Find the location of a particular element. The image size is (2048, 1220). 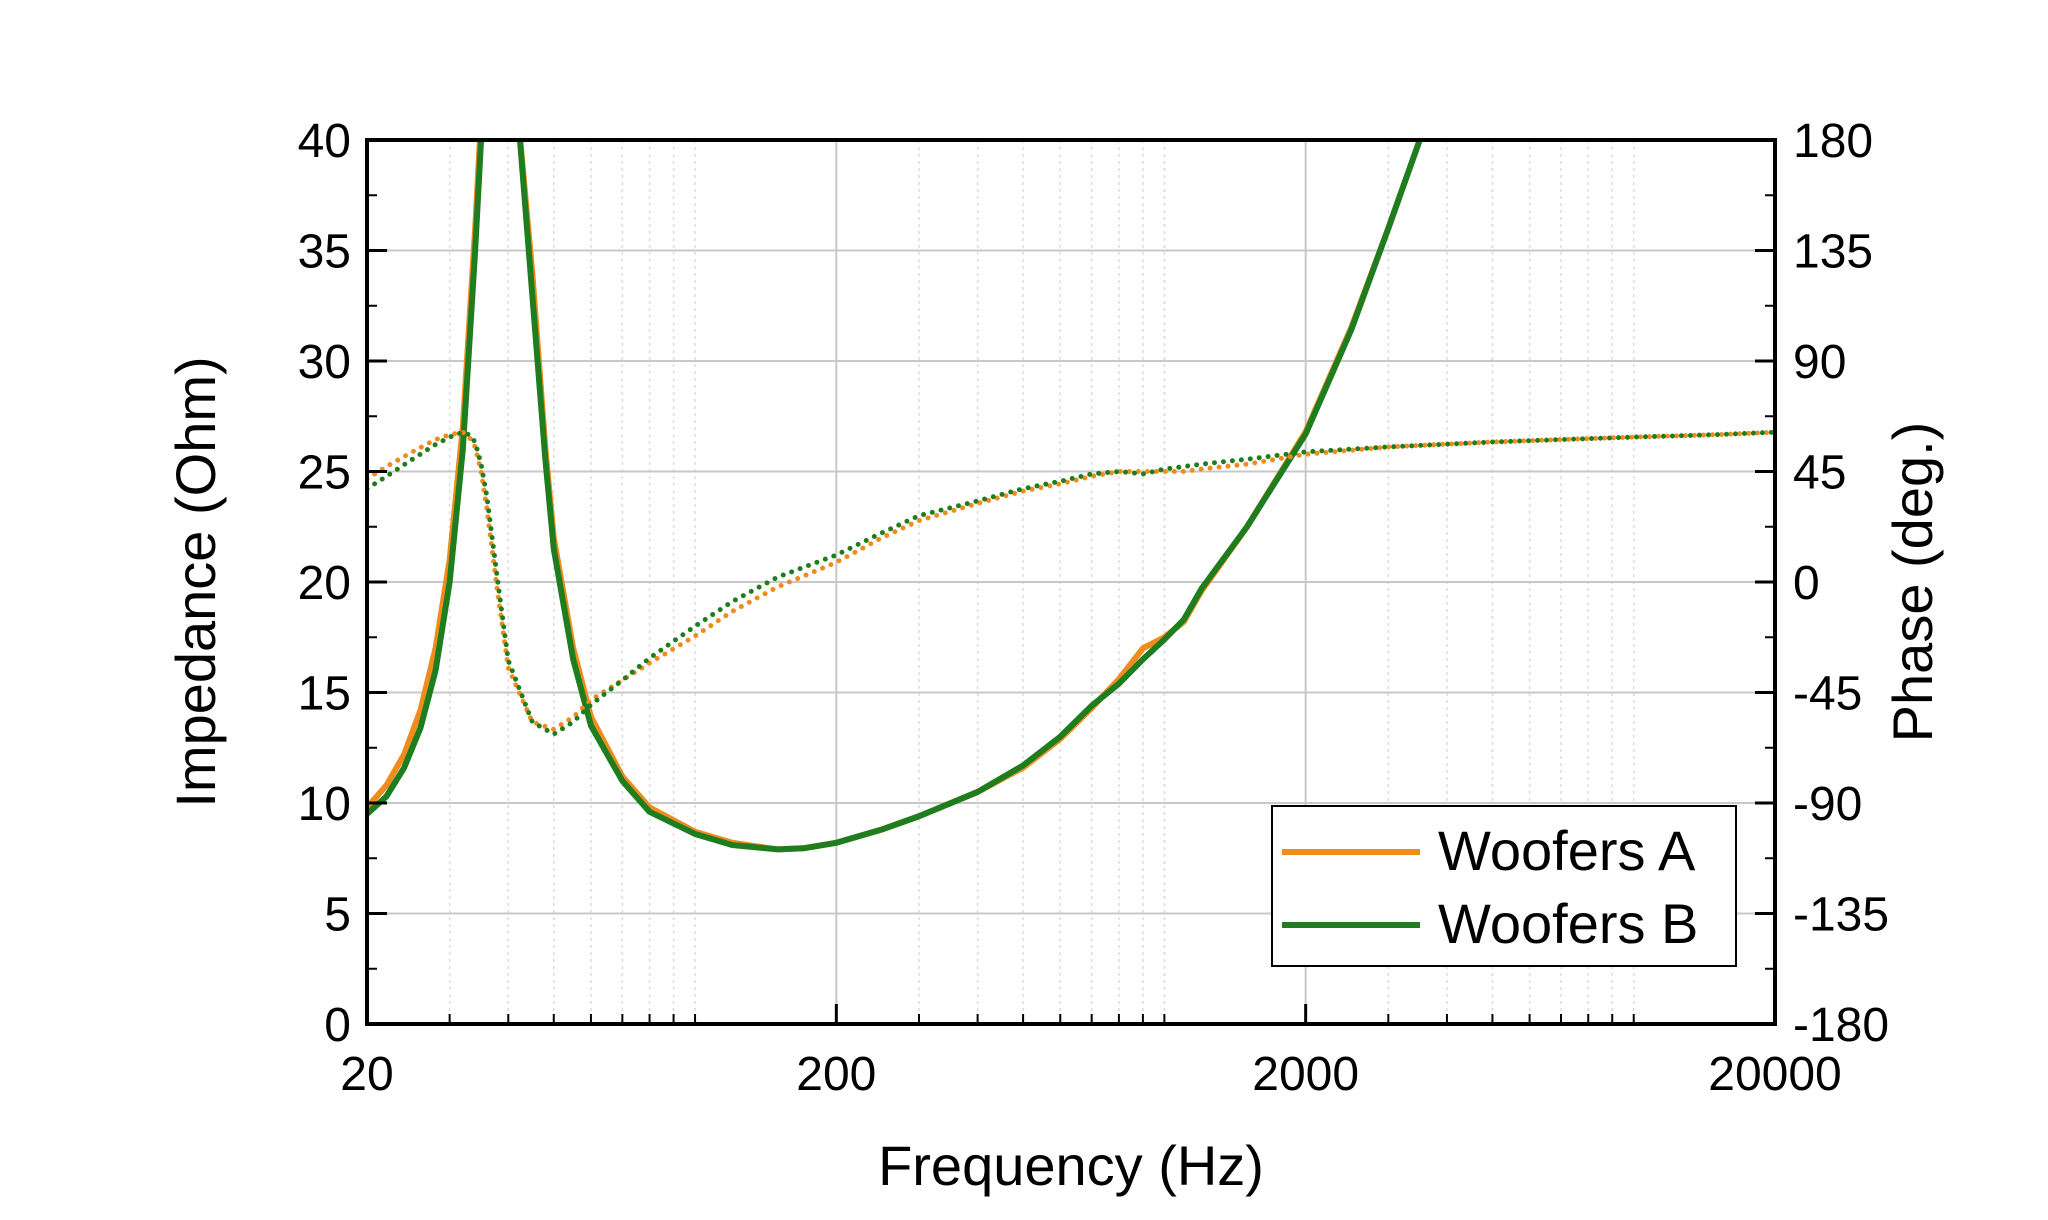

y-right-tick-label: 135 is located at coordinates (1833, 252).